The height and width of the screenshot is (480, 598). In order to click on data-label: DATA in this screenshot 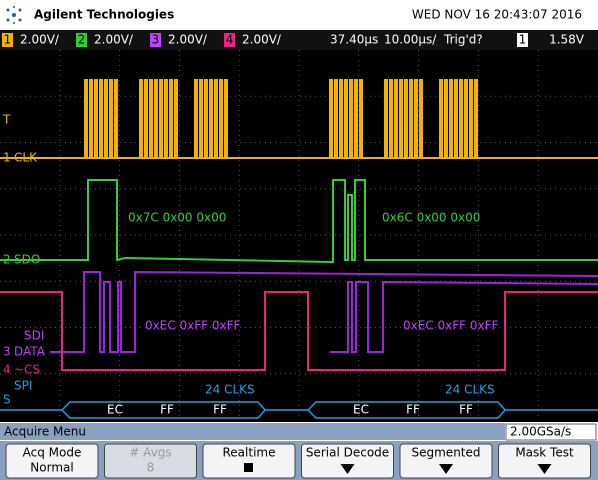, I will do `click(30, 352)`.